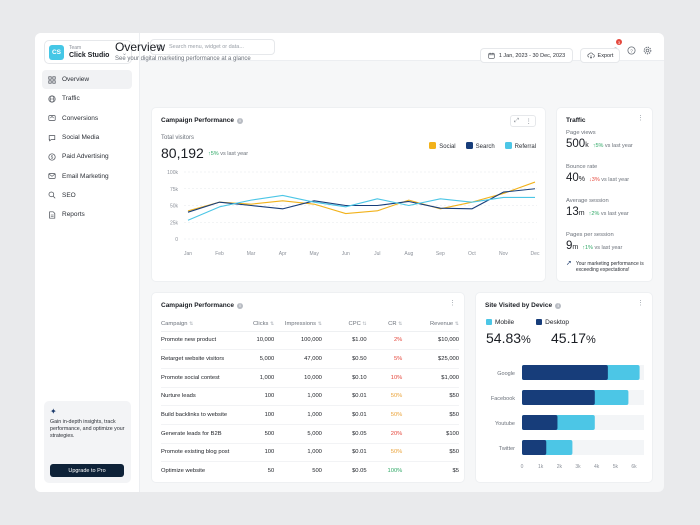  What do you see at coordinates (377, 254) in the screenshot?
I see `x-tick-label: Jul` at bounding box center [377, 254].